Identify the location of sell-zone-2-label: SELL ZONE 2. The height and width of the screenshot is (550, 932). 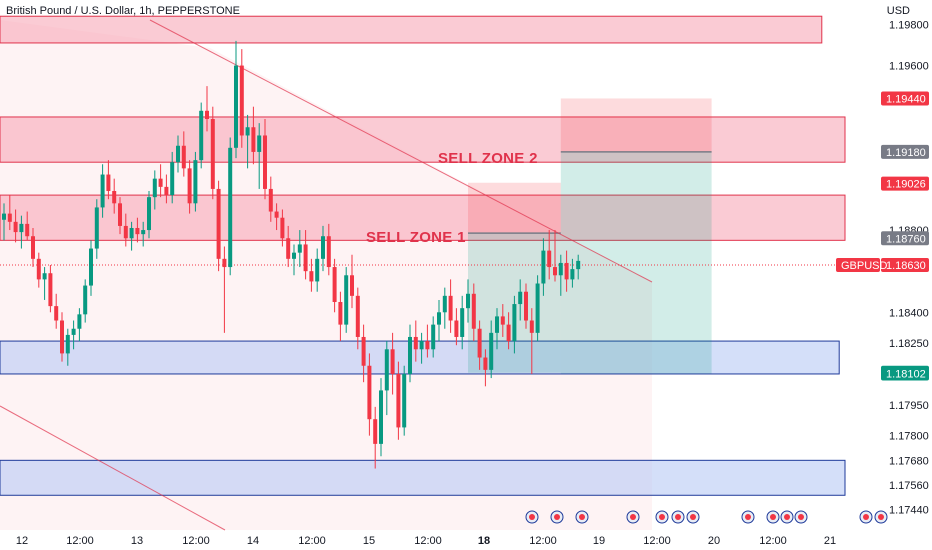
(488, 158).